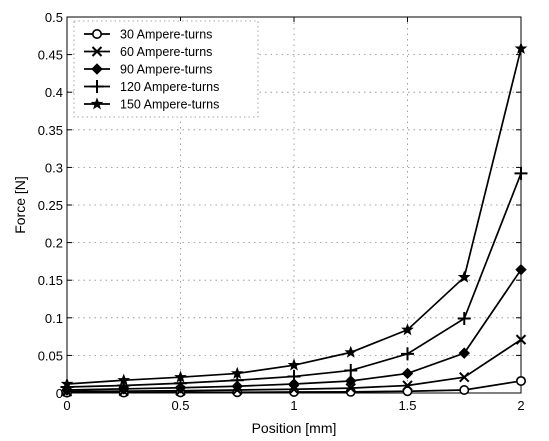 The image size is (549, 441). What do you see at coordinates (169, 105) in the screenshot?
I see `legend-label: 150 Ampere-turns` at bounding box center [169, 105].